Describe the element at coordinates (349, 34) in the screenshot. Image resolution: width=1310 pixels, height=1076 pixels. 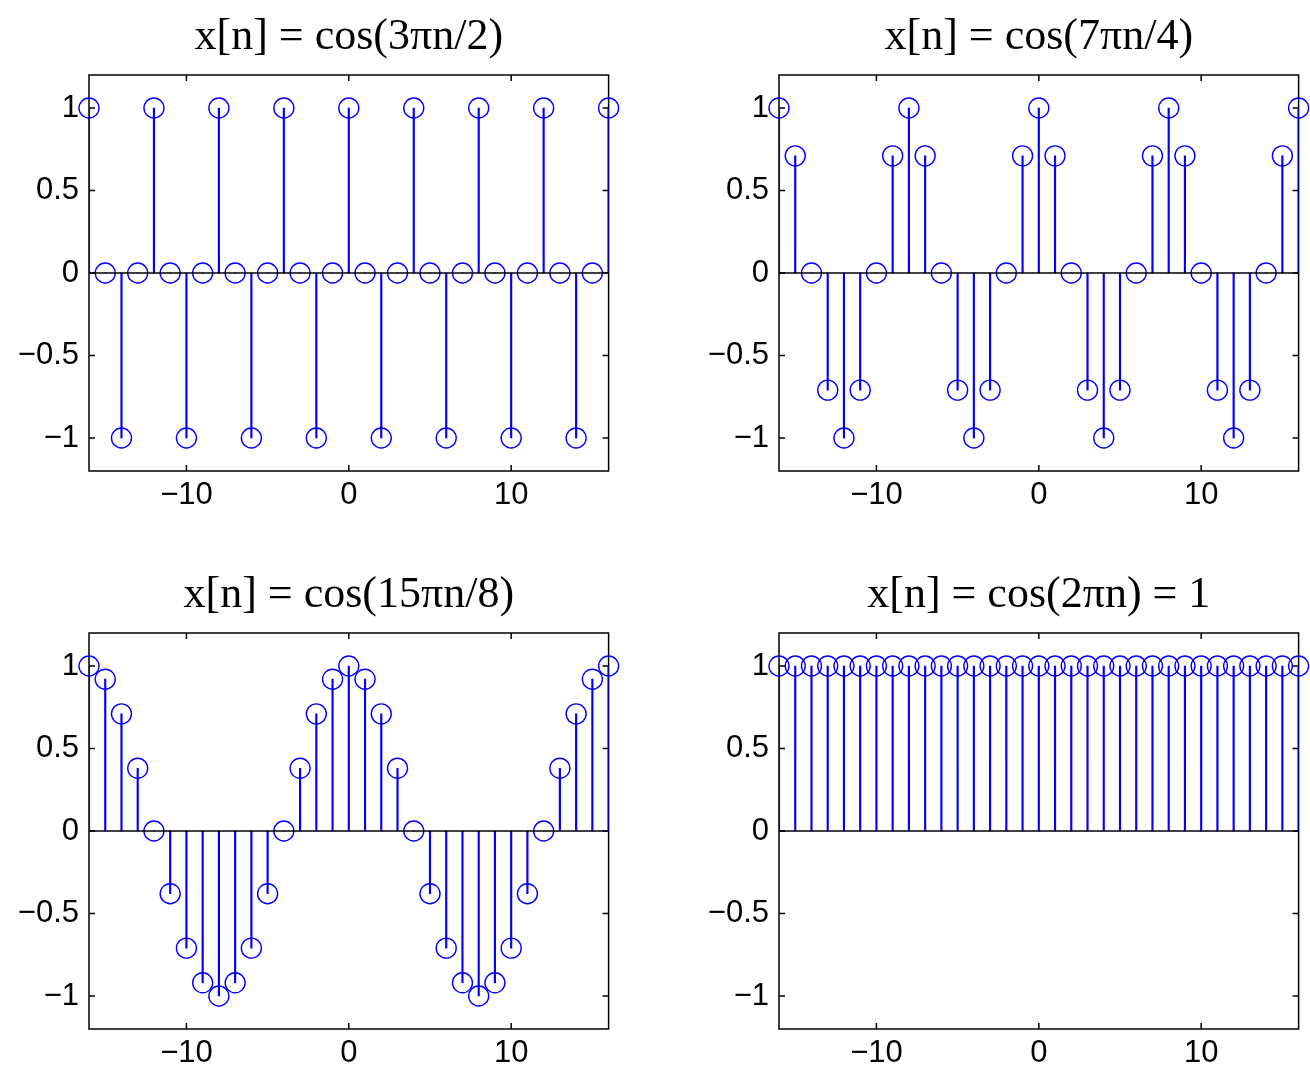
I see `chart-title: x[n] = cos(3πn/2)` at that location.